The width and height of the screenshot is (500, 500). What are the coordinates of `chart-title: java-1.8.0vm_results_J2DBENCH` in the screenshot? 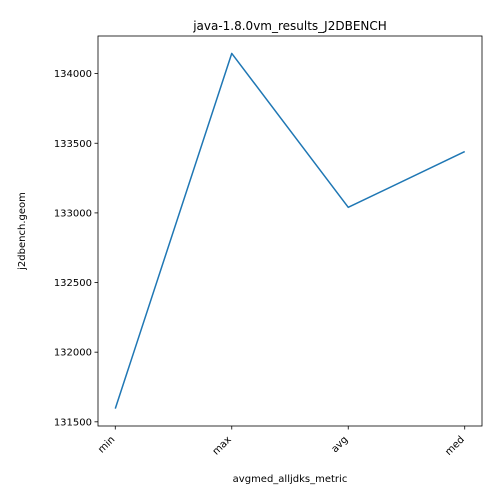 It's located at (289, 26).